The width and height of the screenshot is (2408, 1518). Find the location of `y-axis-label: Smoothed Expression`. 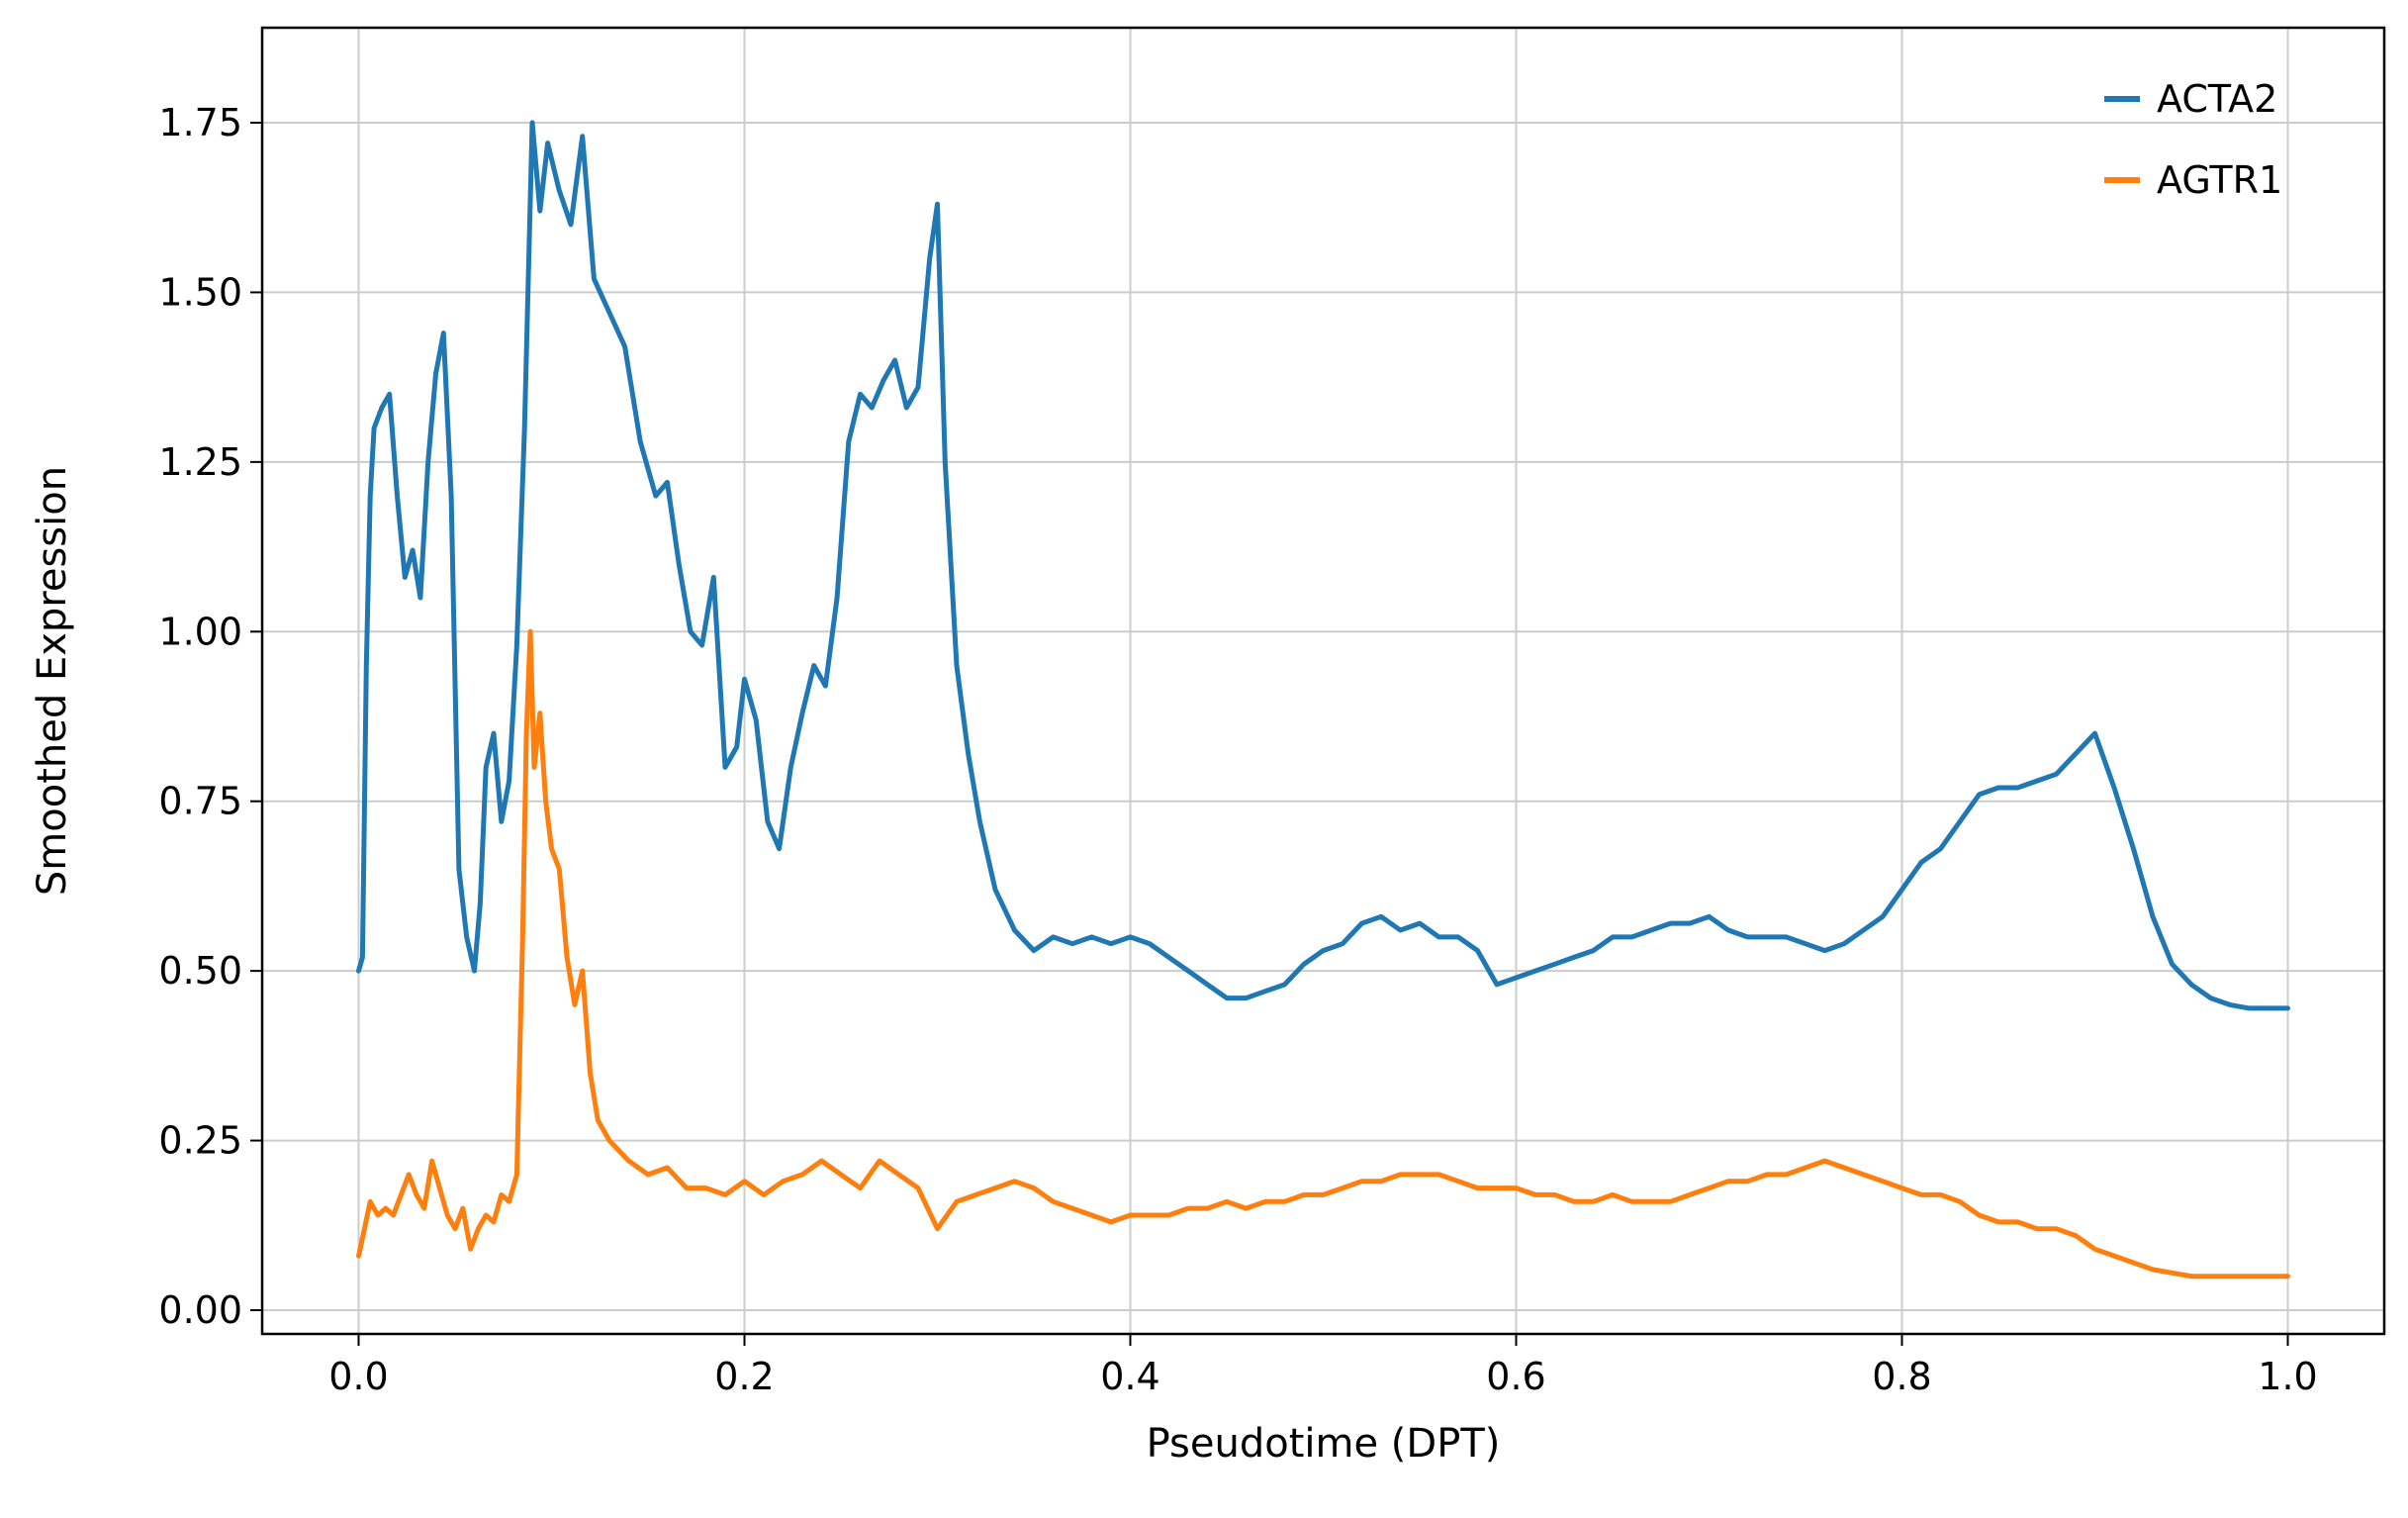

y-axis-label: Smoothed Expression is located at coordinates (52, 681).